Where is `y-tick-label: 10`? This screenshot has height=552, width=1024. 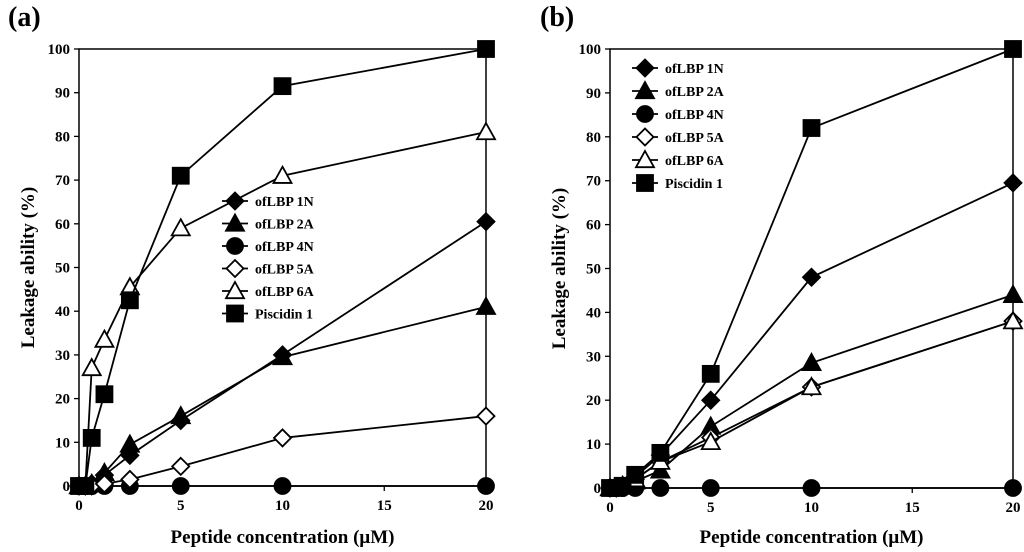
y-tick-label: 10 is located at coordinates (593, 445).